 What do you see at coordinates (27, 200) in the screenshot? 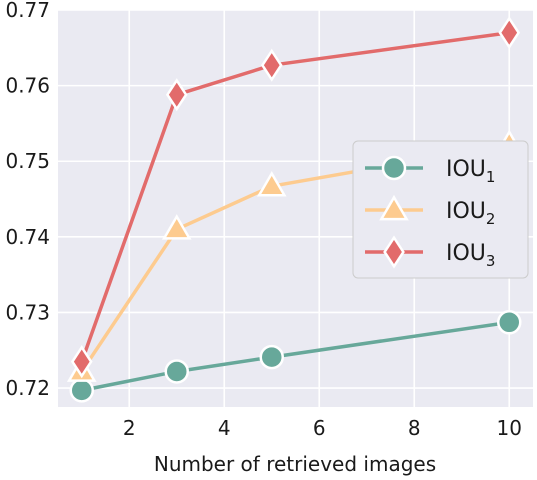
I see `y-tick-labels: 0.72 0.73 0.74 0.75 0.76 0.77` at bounding box center [27, 200].